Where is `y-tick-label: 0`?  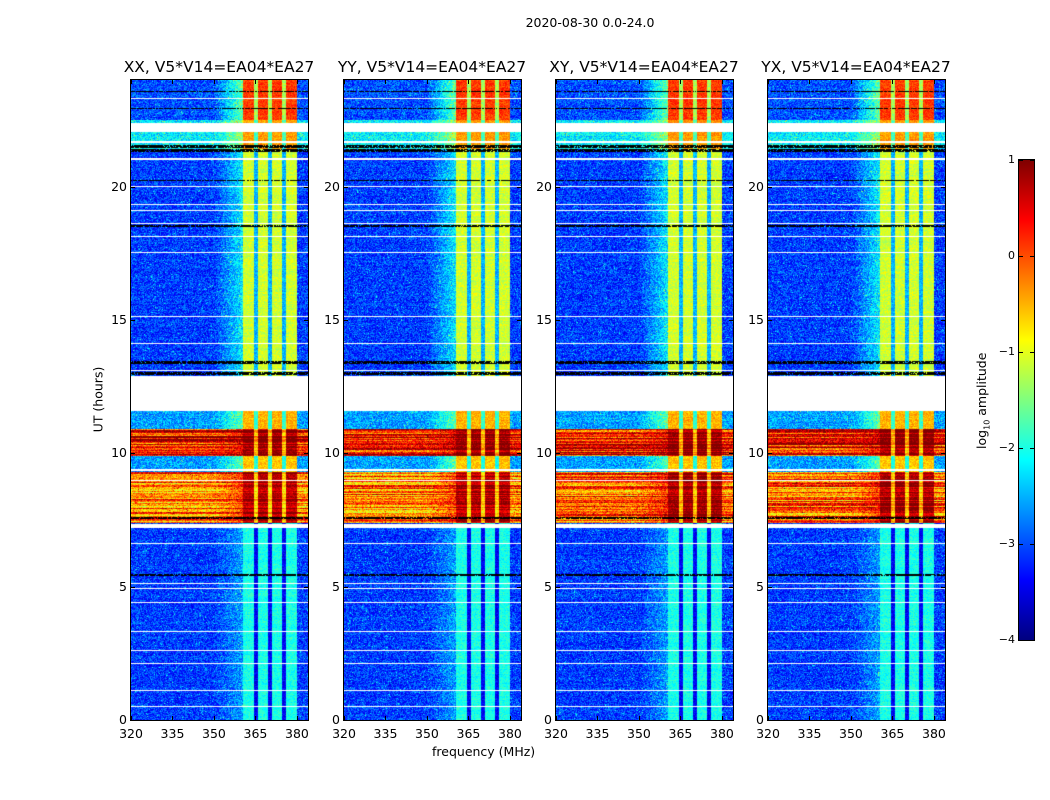 y-tick-label: 0 is located at coordinates (336, 719).